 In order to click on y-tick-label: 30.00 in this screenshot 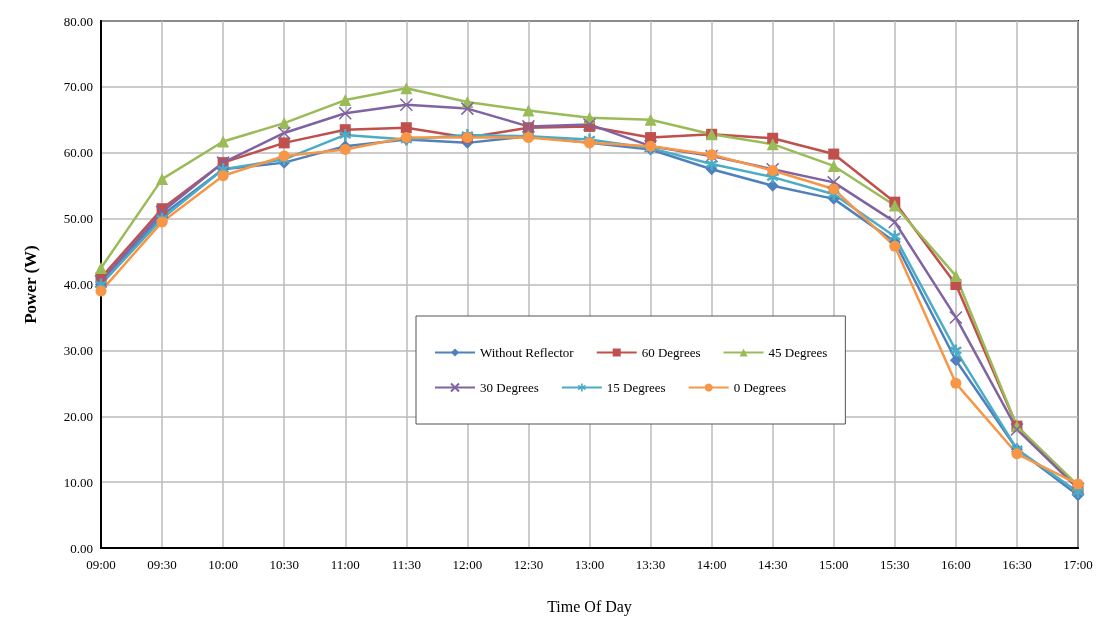, I will do `click(78, 350)`.